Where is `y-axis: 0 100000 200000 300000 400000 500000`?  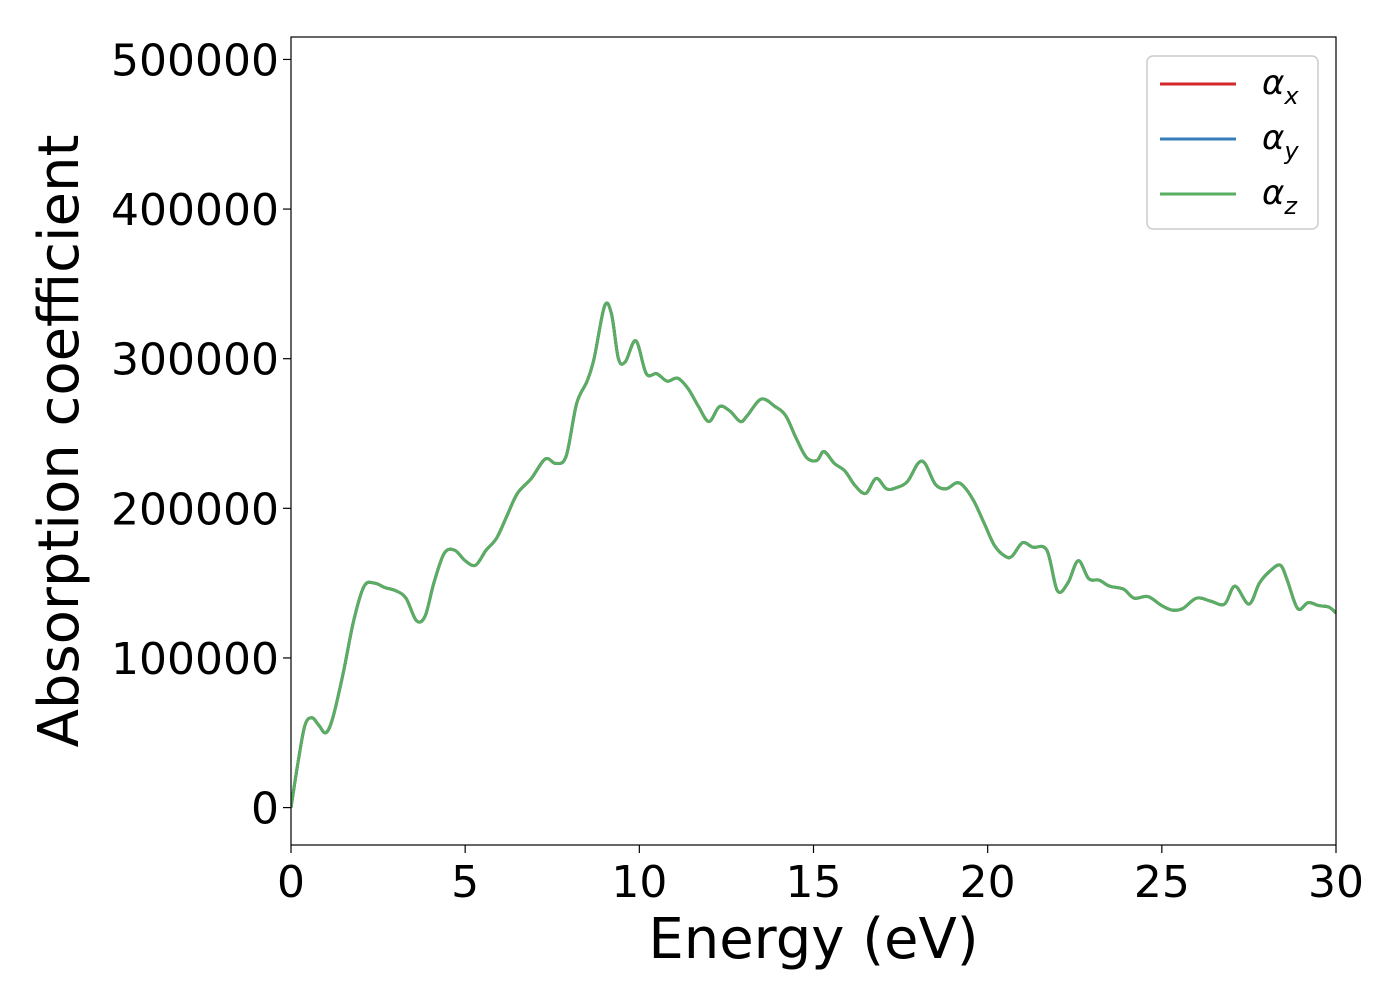
y-axis: 0 100000 200000 300000 400000 500000 is located at coordinates (201, 435).